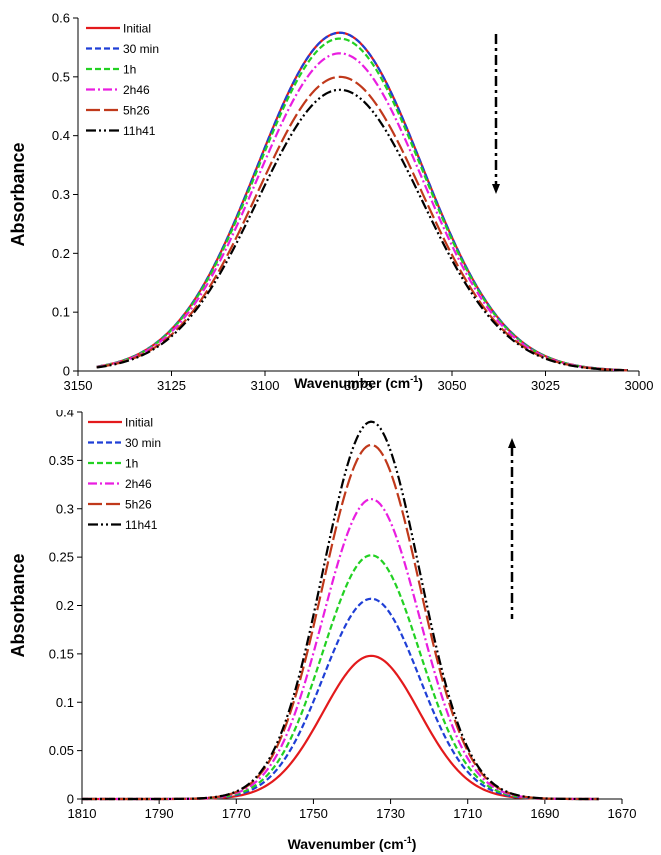 The height and width of the screenshot is (855, 661). I want to click on top-legend-label: 5h26, so click(136, 111).